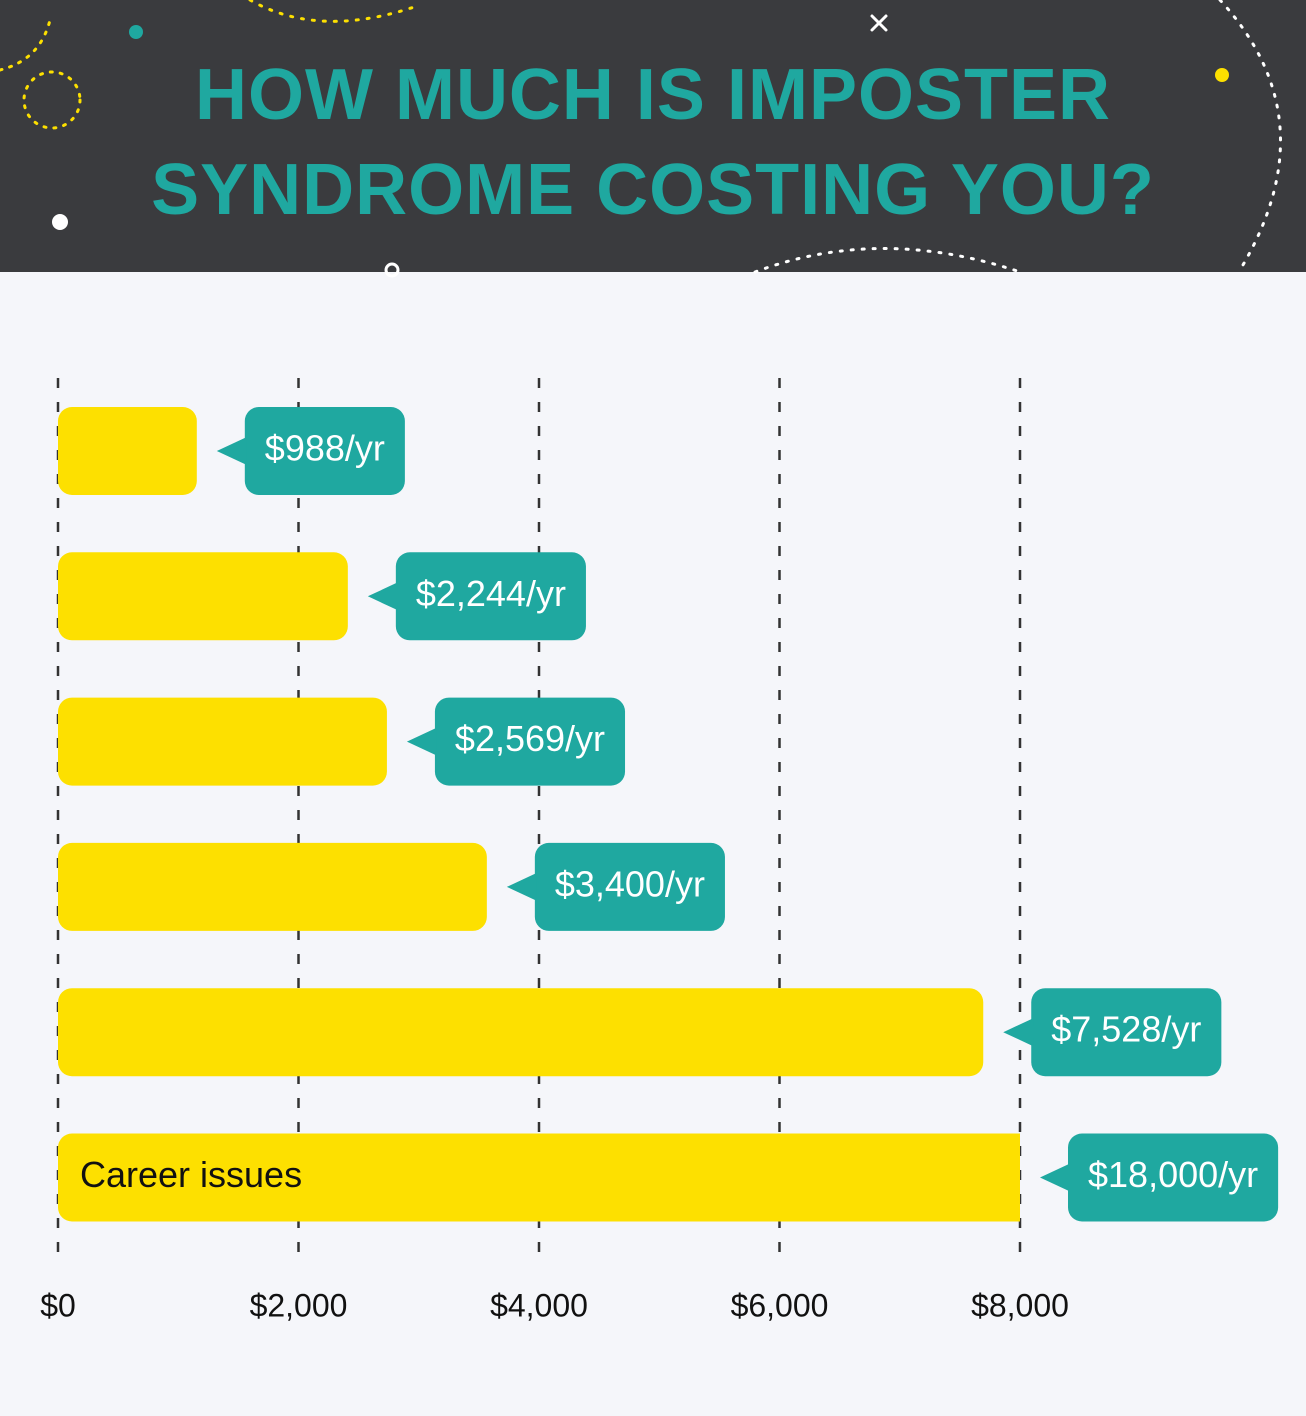  Describe the element at coordinates (299, 1305) in the screenshot. I see `x-tick-label: $2,000` at that location.